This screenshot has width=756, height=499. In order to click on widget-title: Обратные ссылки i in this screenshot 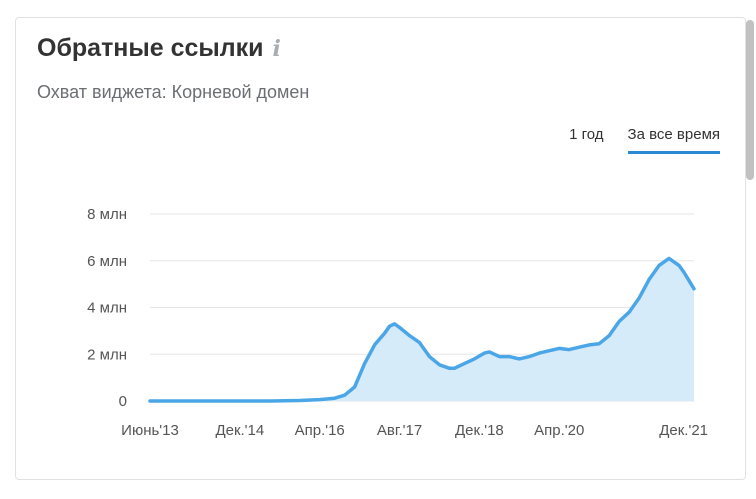, I will do `click(159, 48)`.